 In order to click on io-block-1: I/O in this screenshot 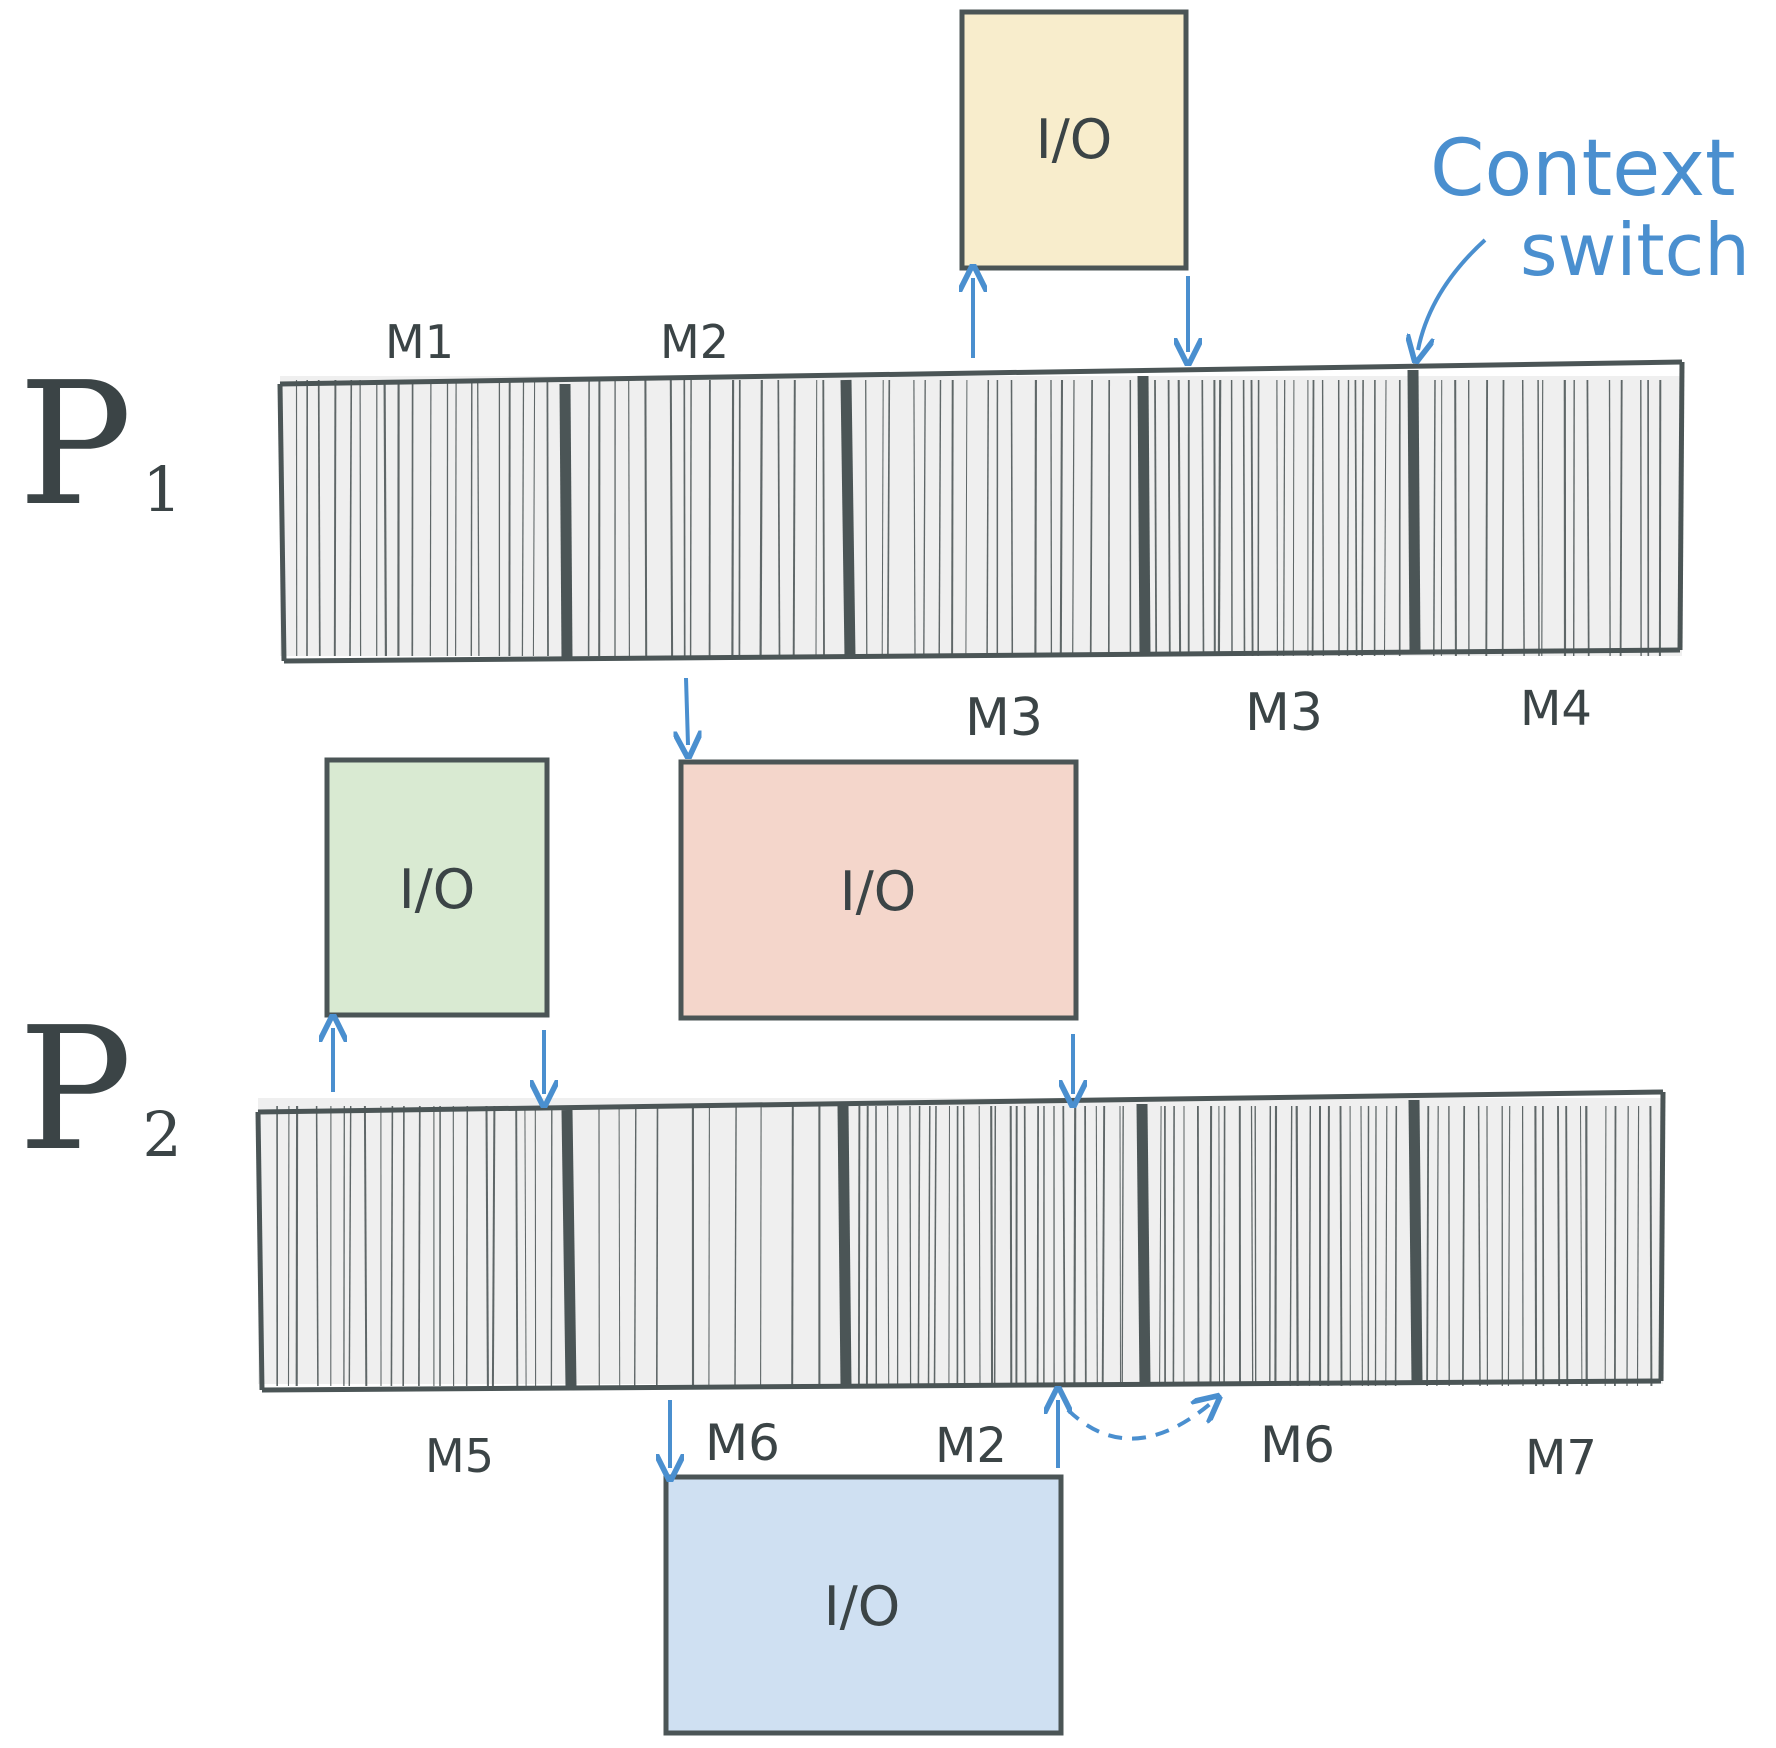, I will do `click(1074, 140)`.